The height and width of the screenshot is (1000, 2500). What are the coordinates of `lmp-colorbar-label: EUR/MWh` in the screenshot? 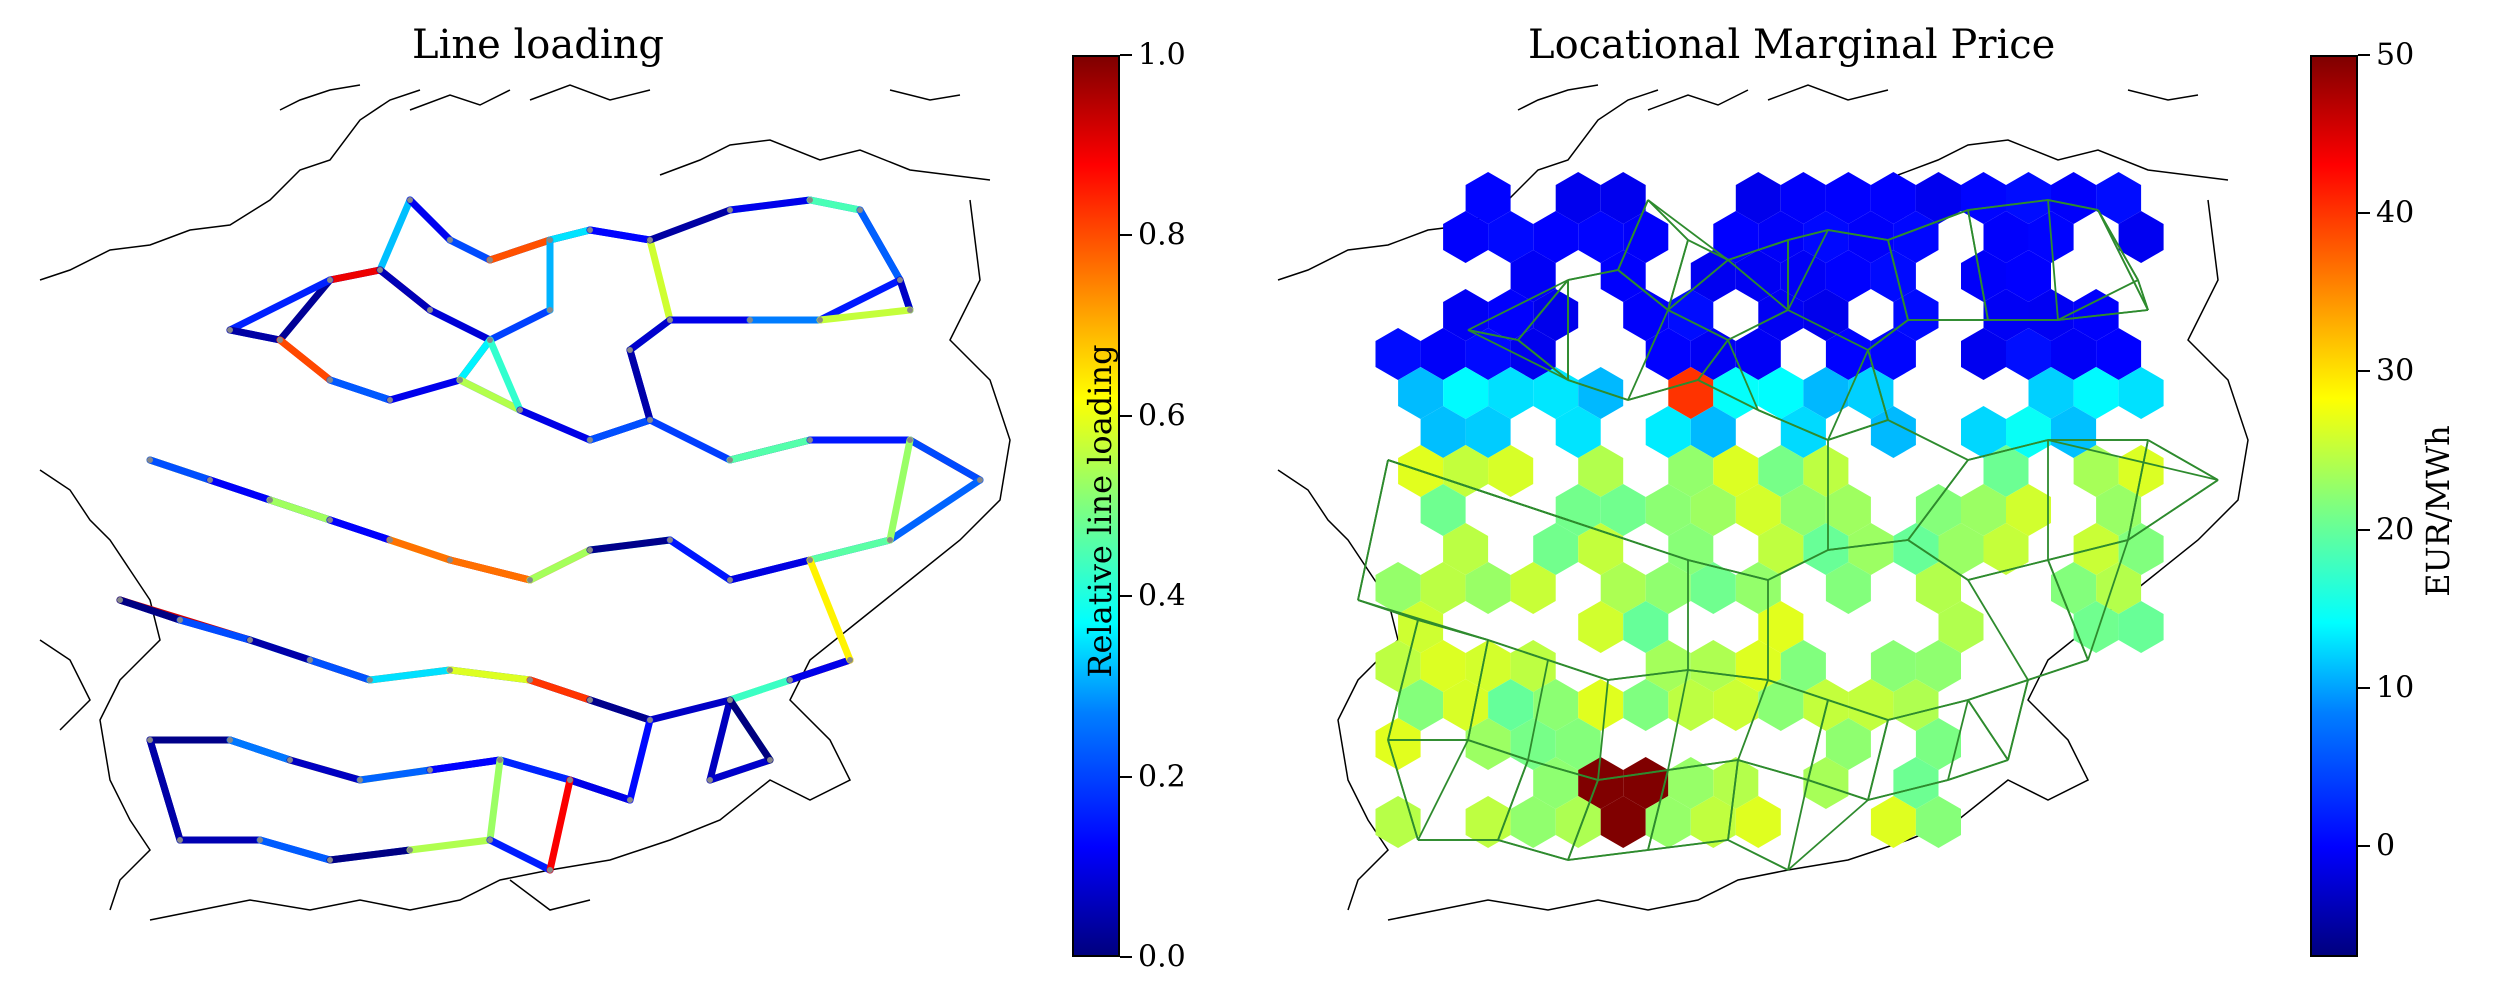 It's located at (2438, 511).